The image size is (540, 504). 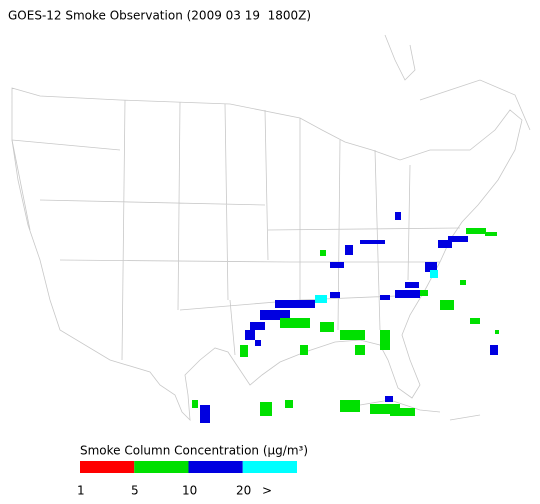 What do you see at coordinates (267, 491) in the screenshot?
I see `legend-label: >` at bounding box center [267, 491].